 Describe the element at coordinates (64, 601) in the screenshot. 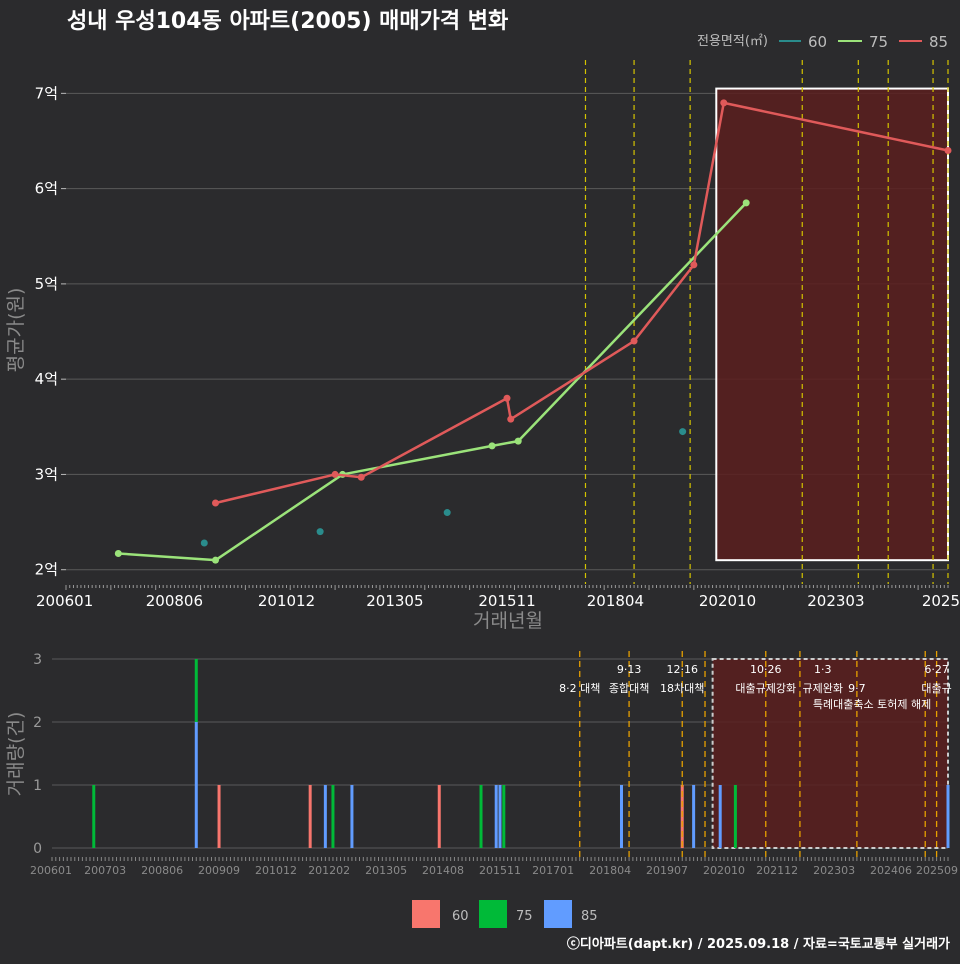

I see `x-tick-label-0: 200601` at that location.